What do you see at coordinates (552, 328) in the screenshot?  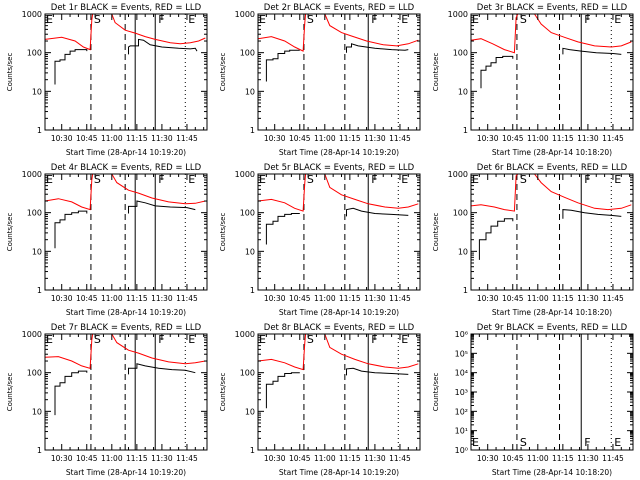 I see `plot-title: Det 9r BLACK = Events, RED = LLD` at bounding box center [552, 328].